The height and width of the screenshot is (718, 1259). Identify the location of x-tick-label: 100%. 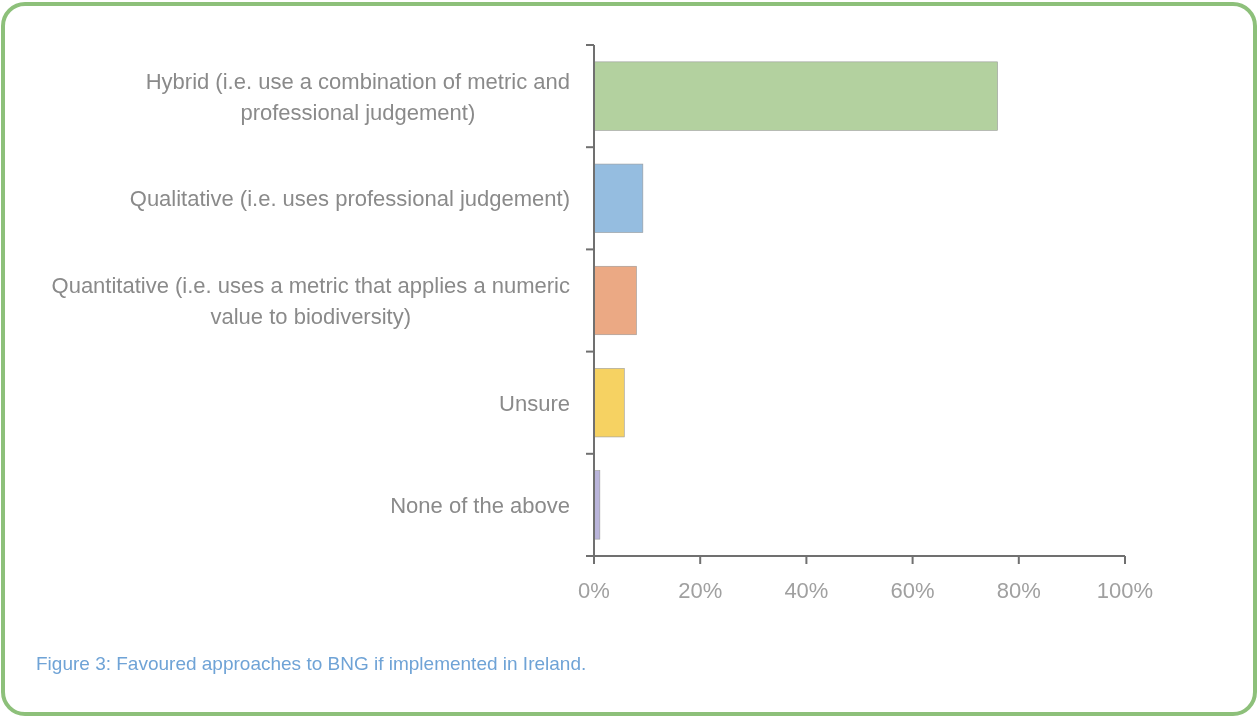
(1125, 590).